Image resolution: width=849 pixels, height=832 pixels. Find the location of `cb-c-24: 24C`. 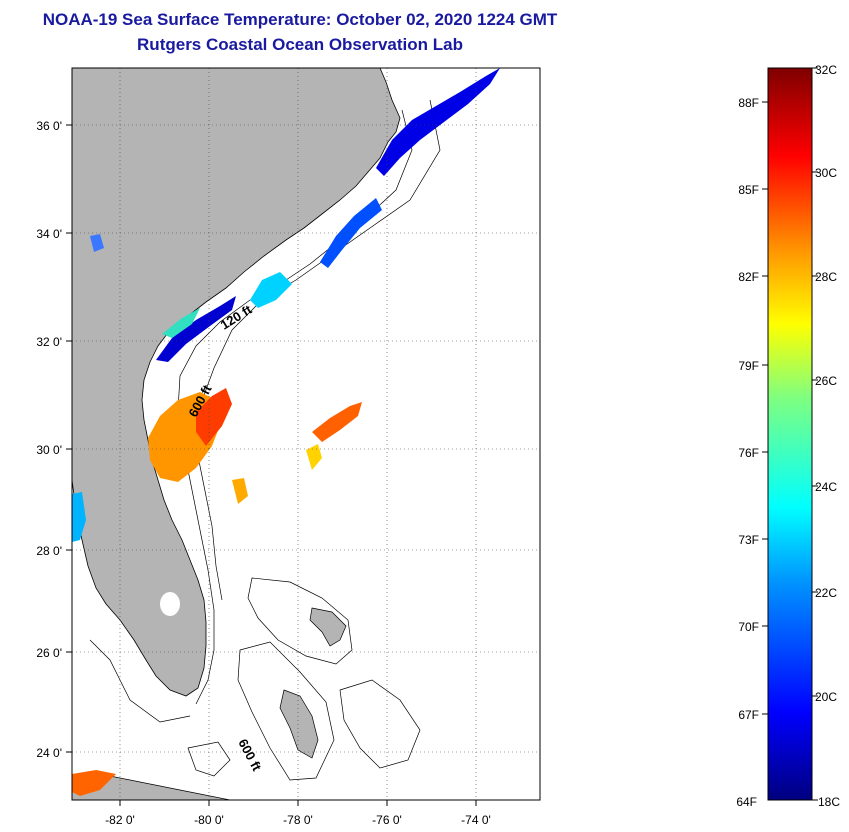

cb-c-24: 24C is located at coordinates (826, 487).